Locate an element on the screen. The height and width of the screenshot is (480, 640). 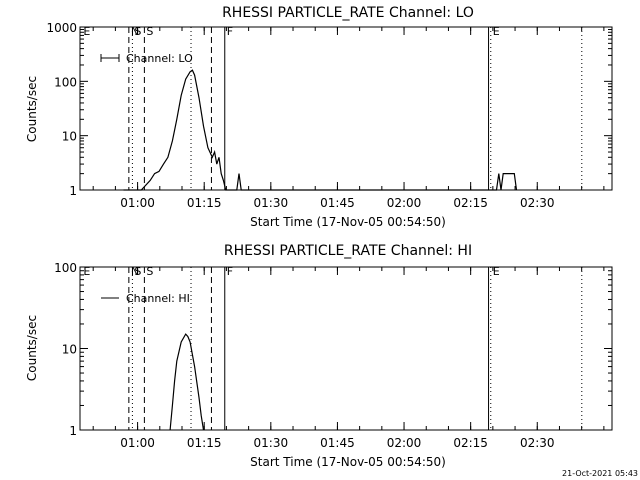
hi-y-axis-label: Counts/sec is located at coordinates (32, 348).